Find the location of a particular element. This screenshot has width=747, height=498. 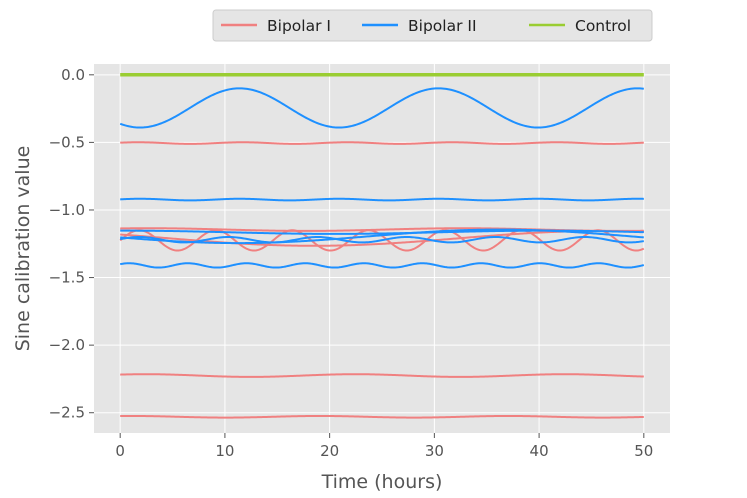

x-tick-label: 50 is located at coordinates (643, 451).